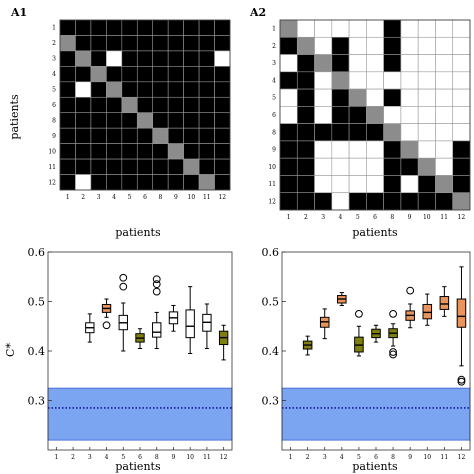 This screenshot has width=474, height=474. Describe the element at coordinates (462, 457) in the screenshot. I see `boxplot-right-xtick-12: 12` at that location.